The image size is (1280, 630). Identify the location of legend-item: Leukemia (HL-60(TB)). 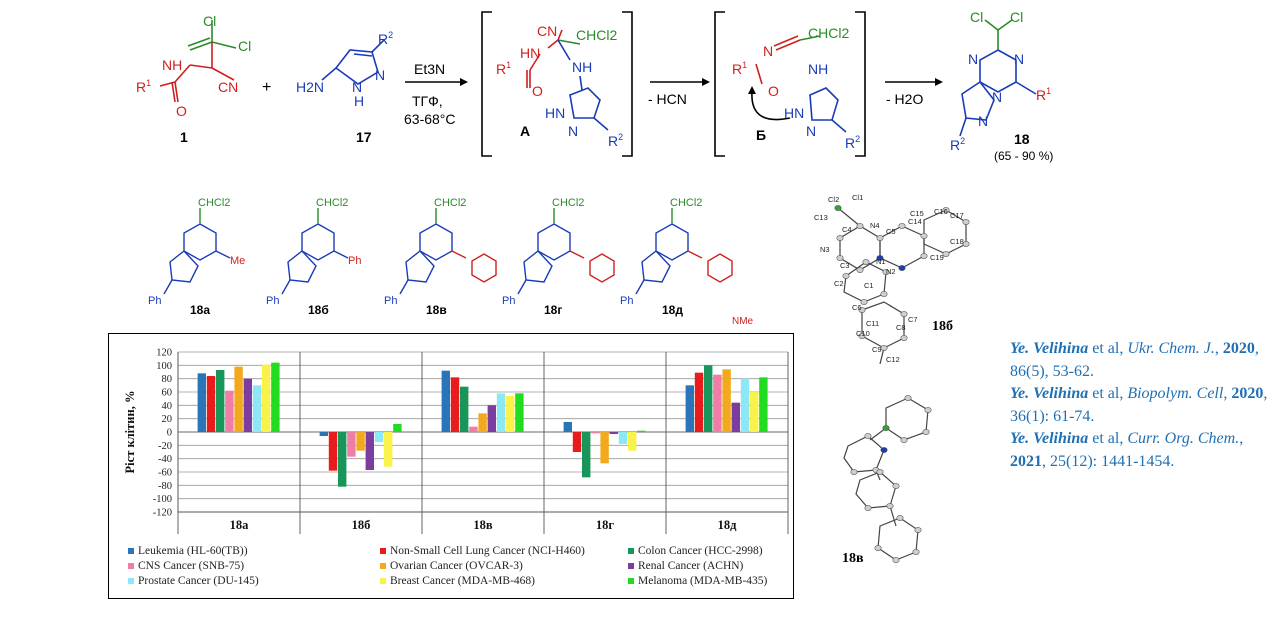
(188, 551).